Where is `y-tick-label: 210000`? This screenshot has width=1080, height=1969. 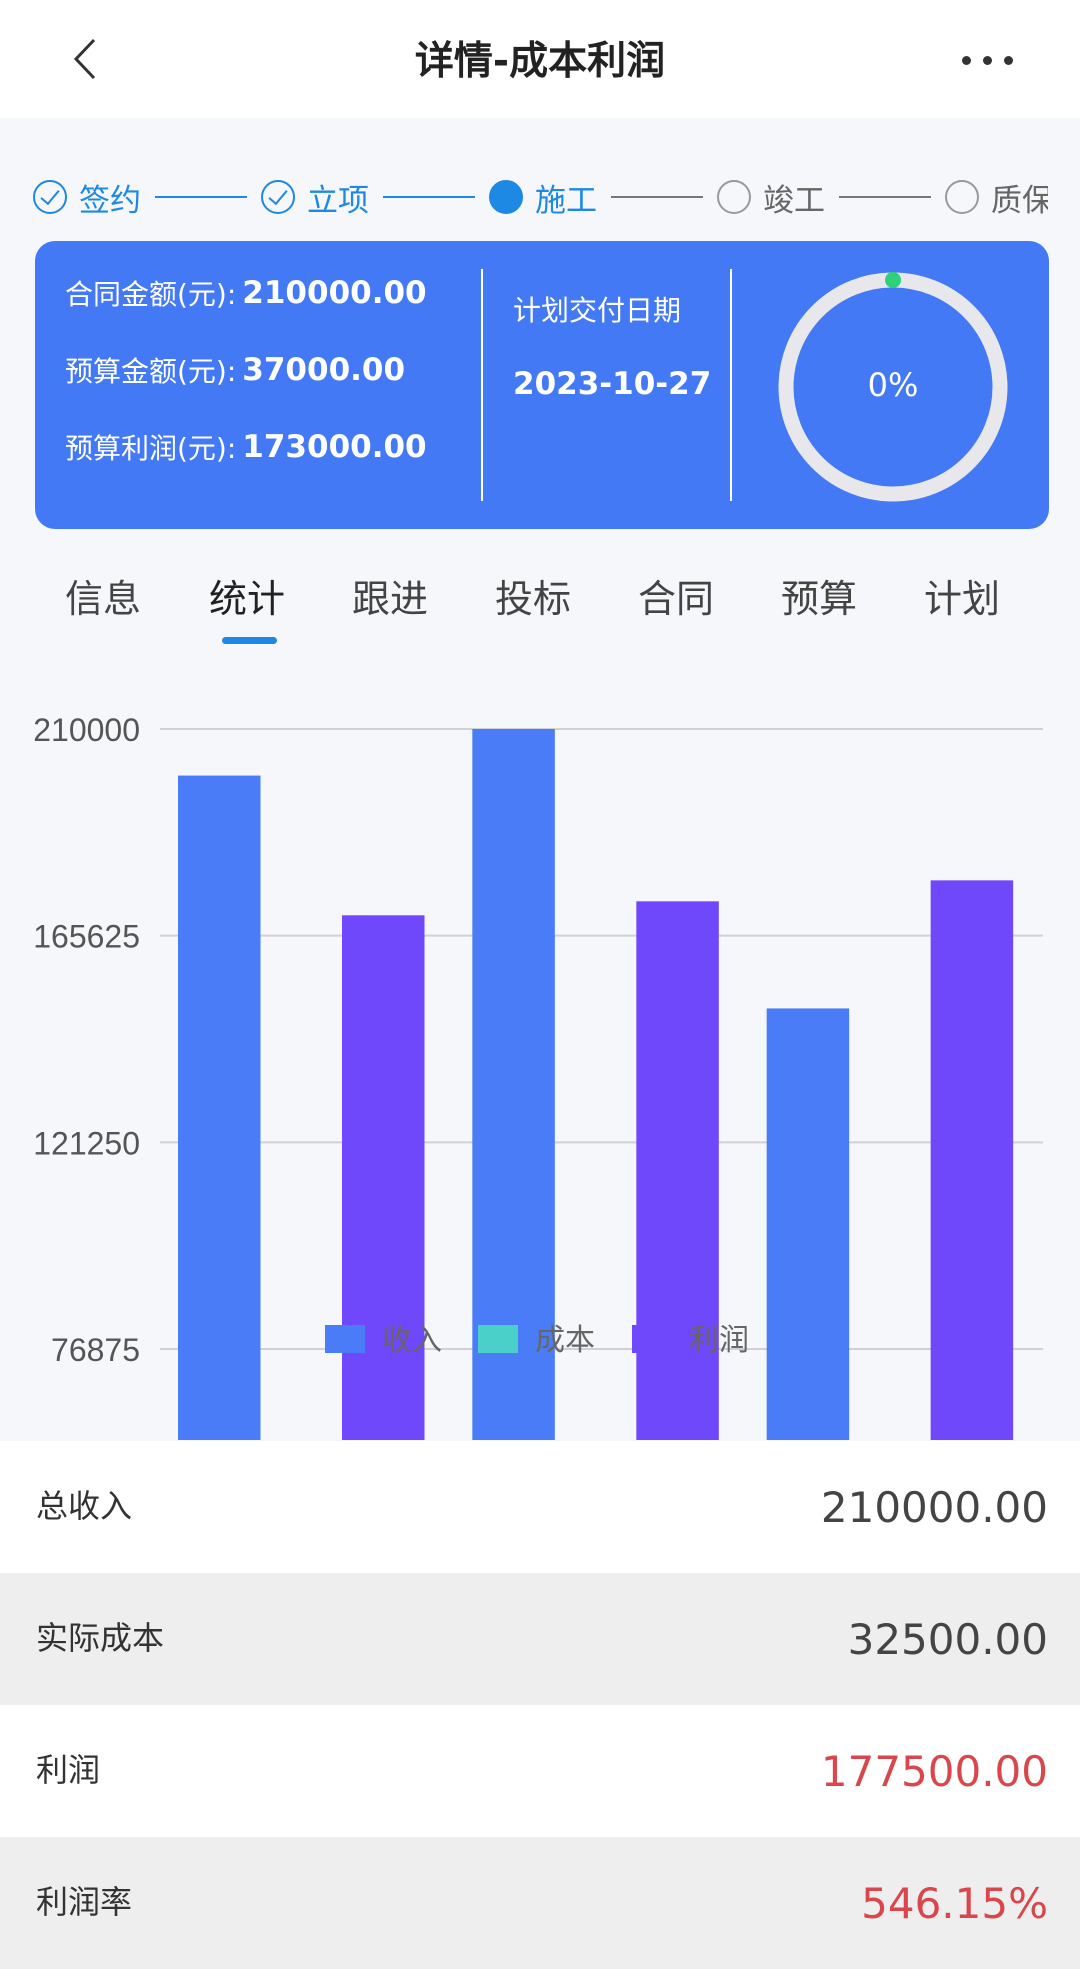 y-tick-label: 210000 is located at coordinates (86, 730).